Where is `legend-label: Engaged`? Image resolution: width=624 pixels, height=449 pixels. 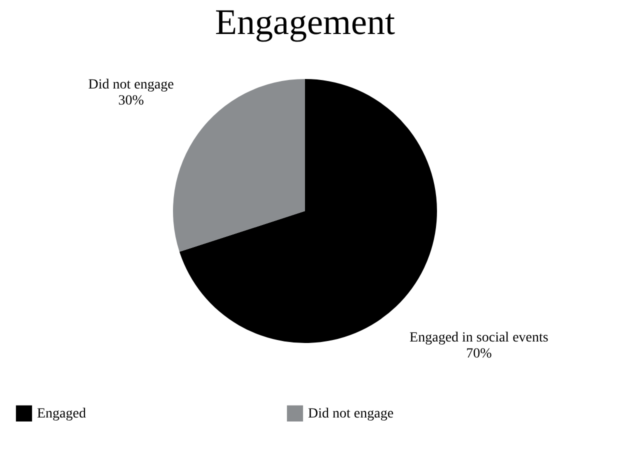 legend-label: Engaged is located at coordinates (61, 414).